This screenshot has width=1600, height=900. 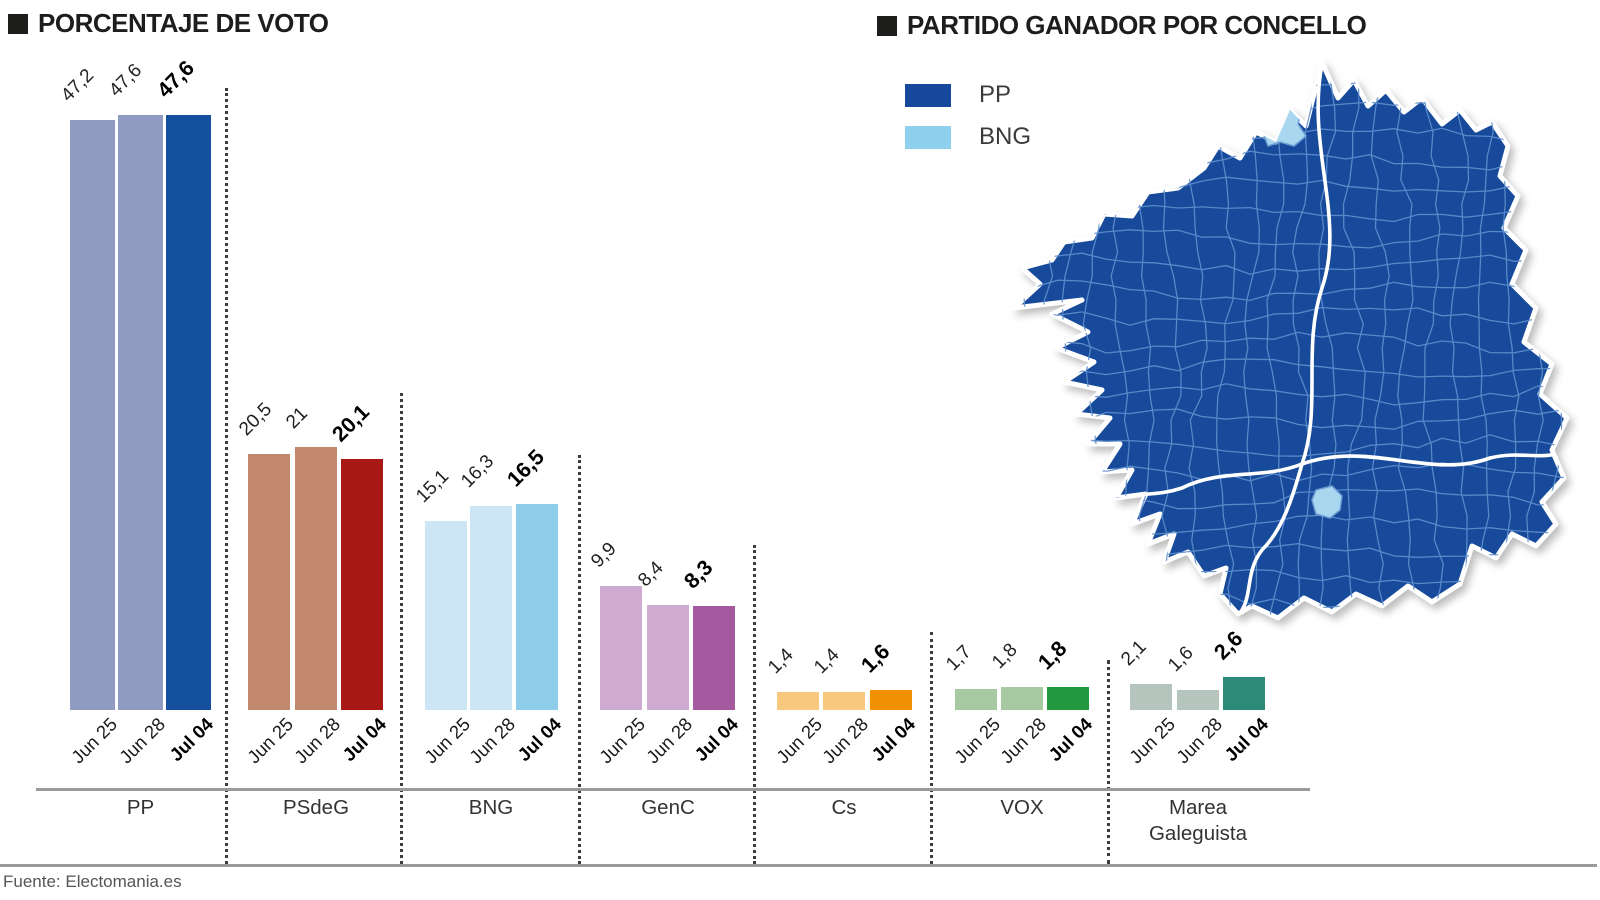 I want to click on bar-psdeg-jun28, so click(x=316, y=578).